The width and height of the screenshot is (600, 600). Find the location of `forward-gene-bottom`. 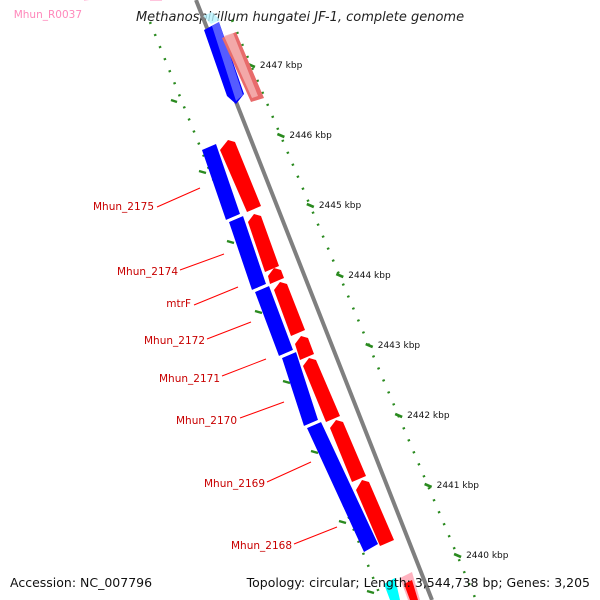

forward-gene-bottom is located at coordinates (411, 590).